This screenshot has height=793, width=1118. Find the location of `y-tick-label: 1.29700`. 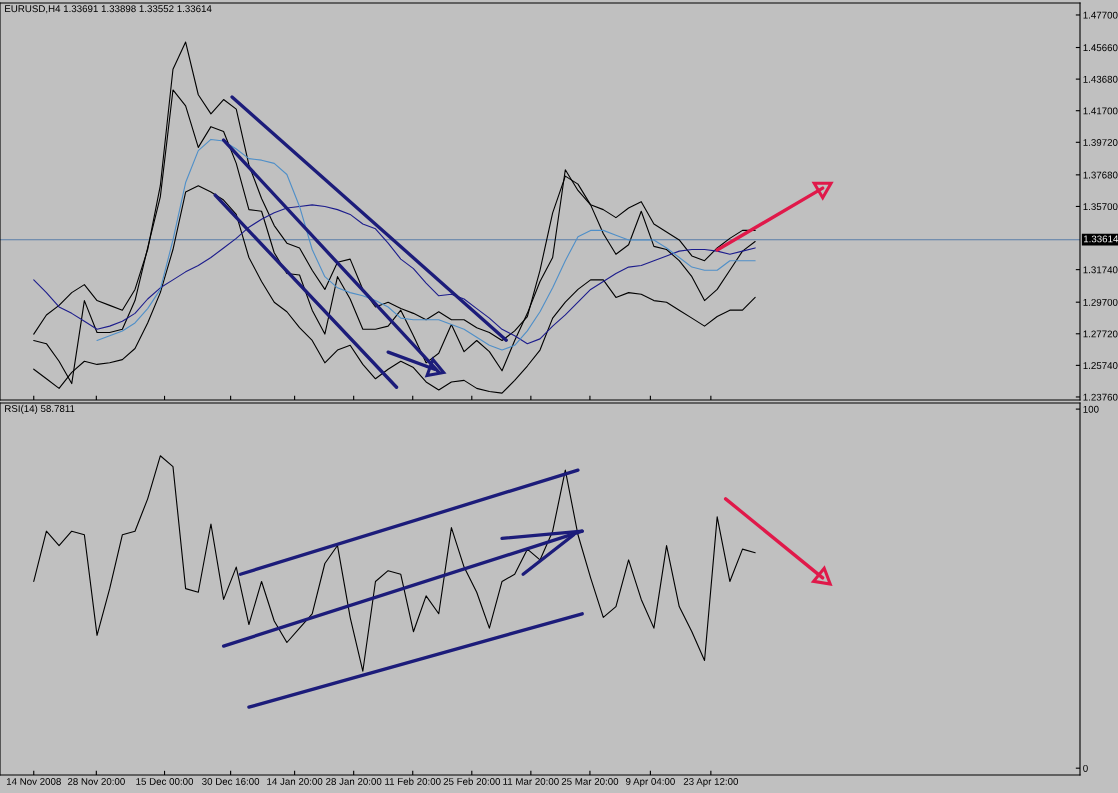

y-tick-label: 1.29700 is located at coordinates (1100, 302).